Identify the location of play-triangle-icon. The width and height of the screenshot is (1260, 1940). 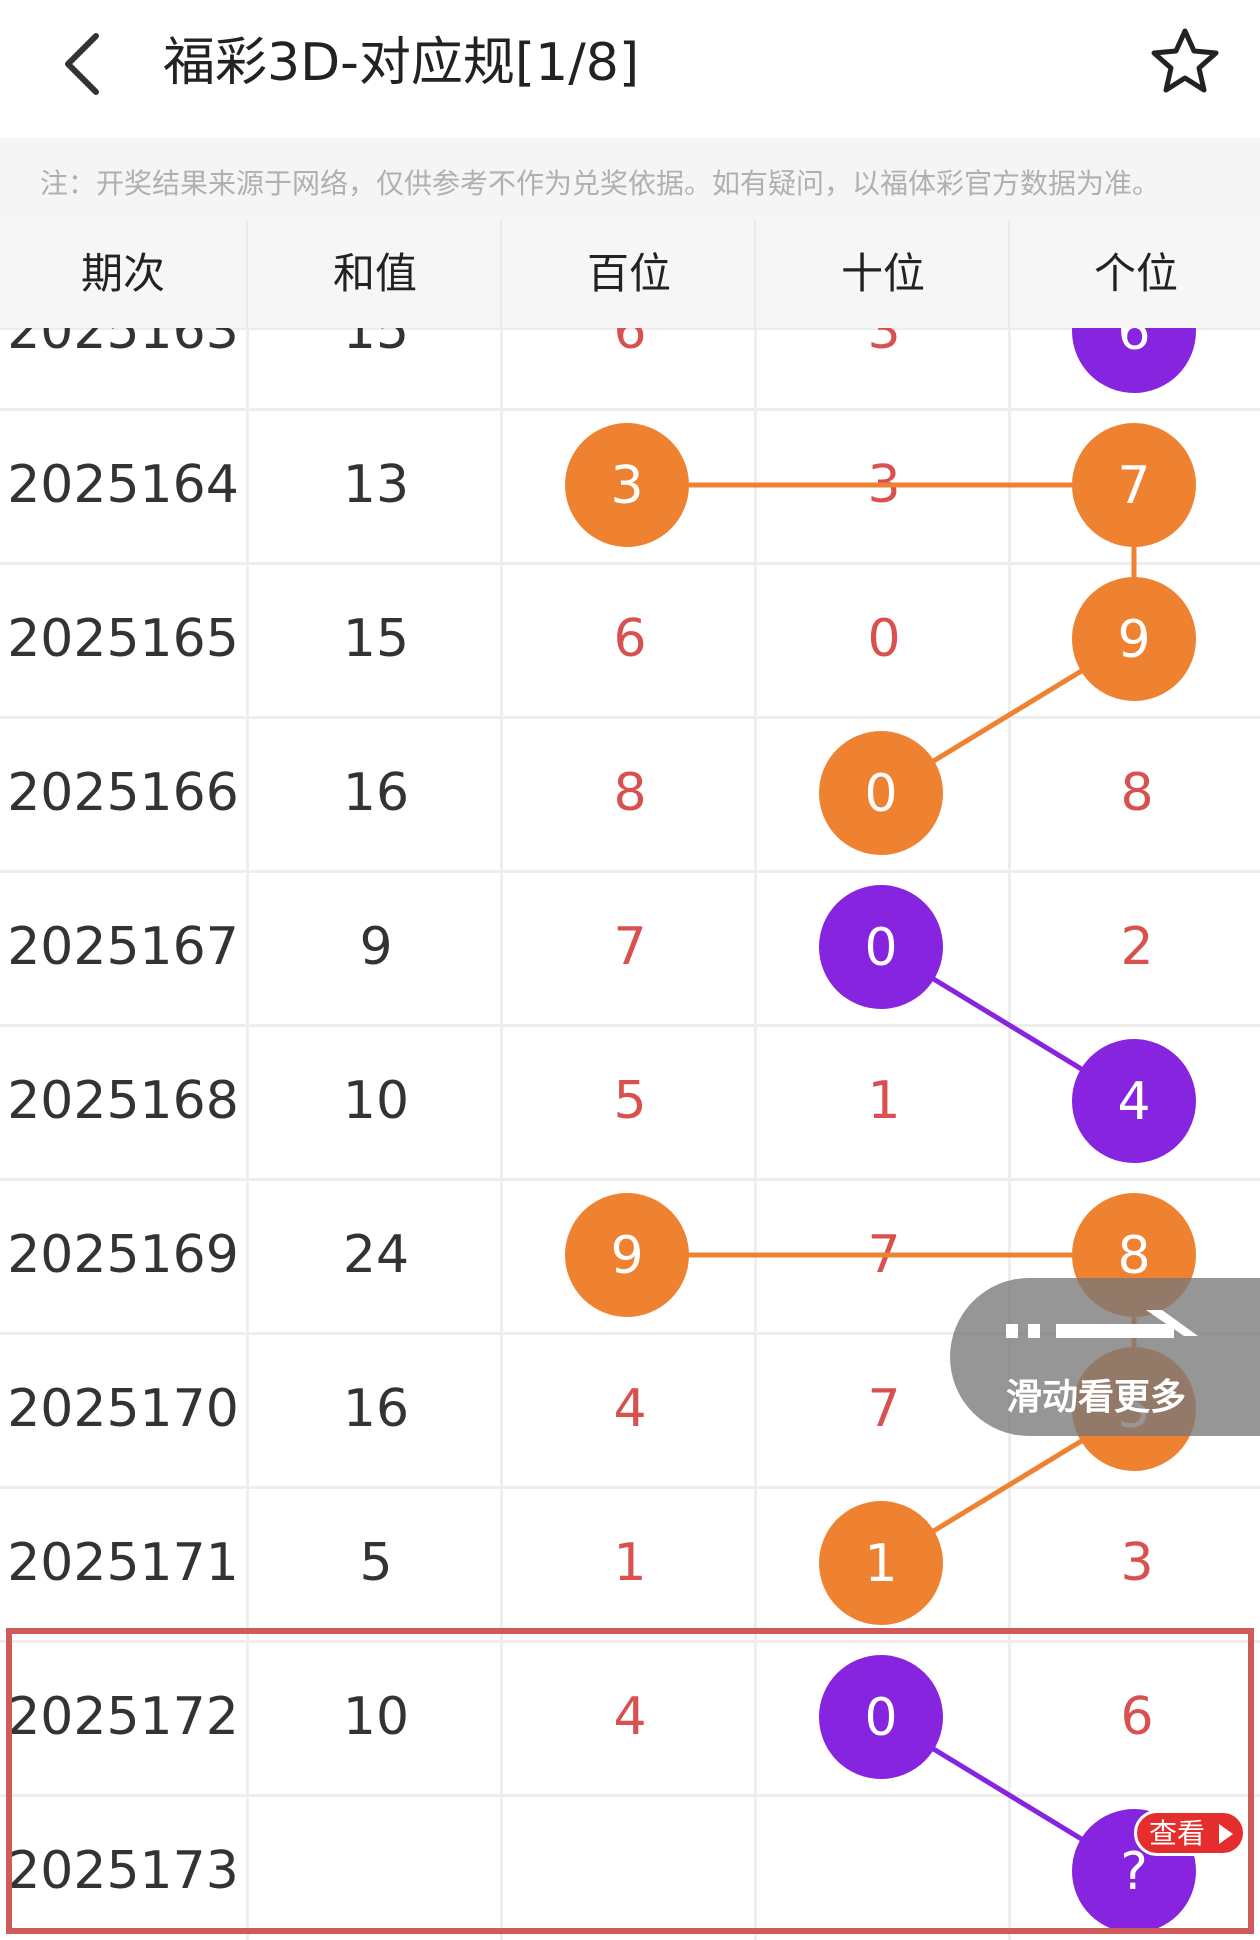
(1226, 1834).